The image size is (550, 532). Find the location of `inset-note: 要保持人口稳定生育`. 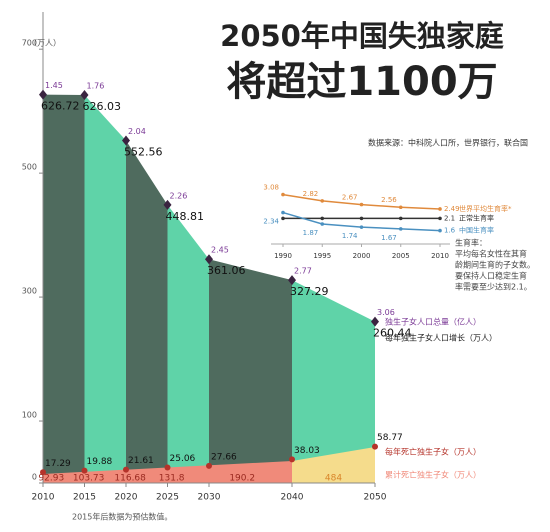

inset-note: 要保持人口稳定生育 is located at coordinates (491, 276).